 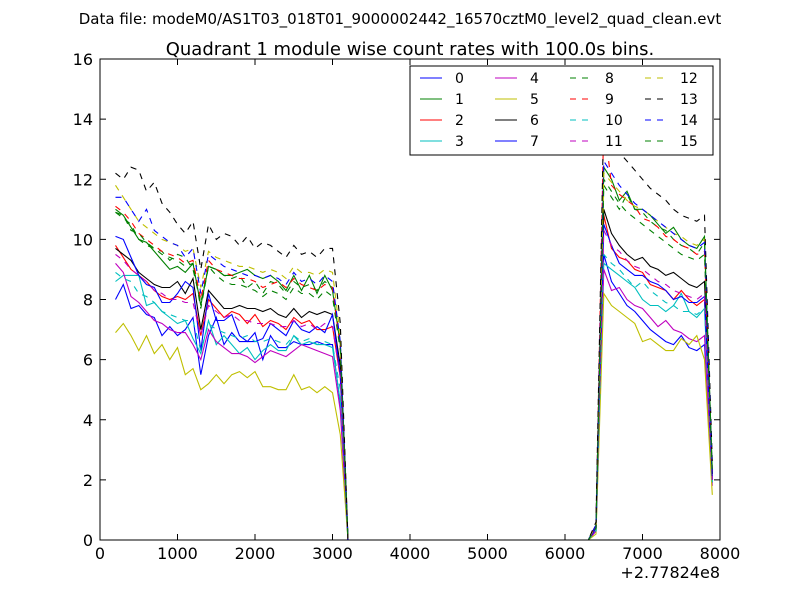 What do you see at coordinates (177, 553) in the screenshot?
I see `x-tick-label: 1000` at bounding box center [177, 553].